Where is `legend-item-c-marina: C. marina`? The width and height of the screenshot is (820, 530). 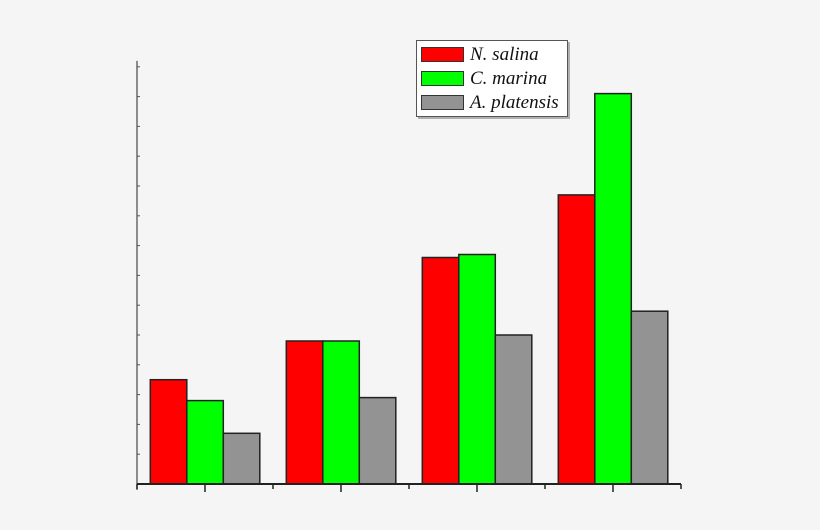 legend-item-c-marina: C. marina is located at coordinates (484, 78).